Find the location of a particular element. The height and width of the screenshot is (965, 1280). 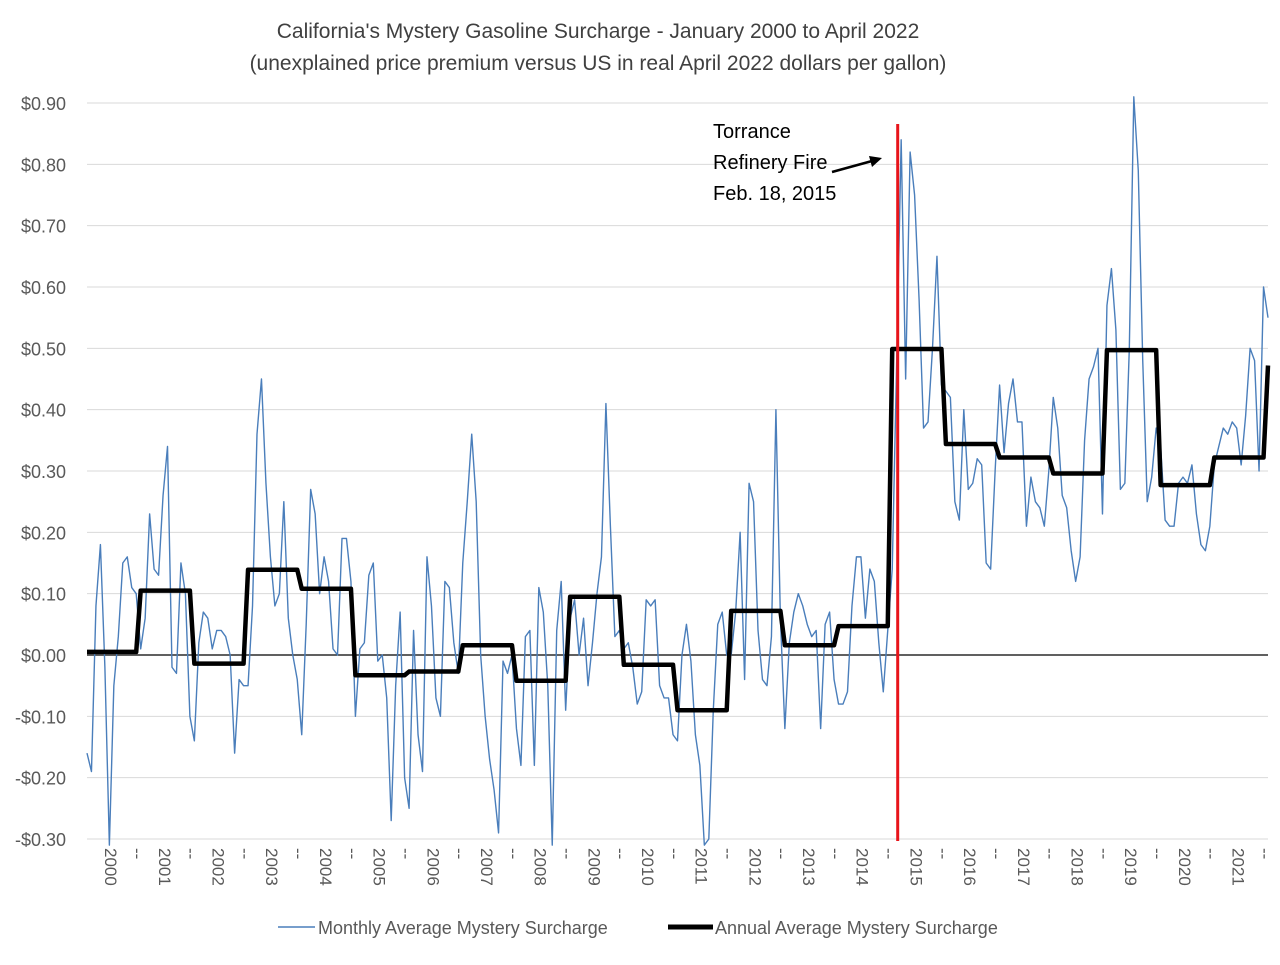

x-tick-label: 2008 is located at coordinates (540, 867).